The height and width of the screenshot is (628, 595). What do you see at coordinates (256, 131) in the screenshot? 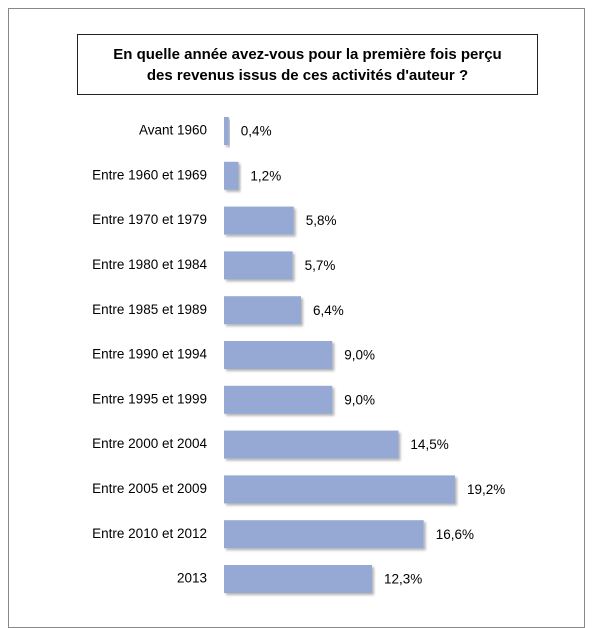
I see `value-label: 0,4%` at bounding box center [256, 131].